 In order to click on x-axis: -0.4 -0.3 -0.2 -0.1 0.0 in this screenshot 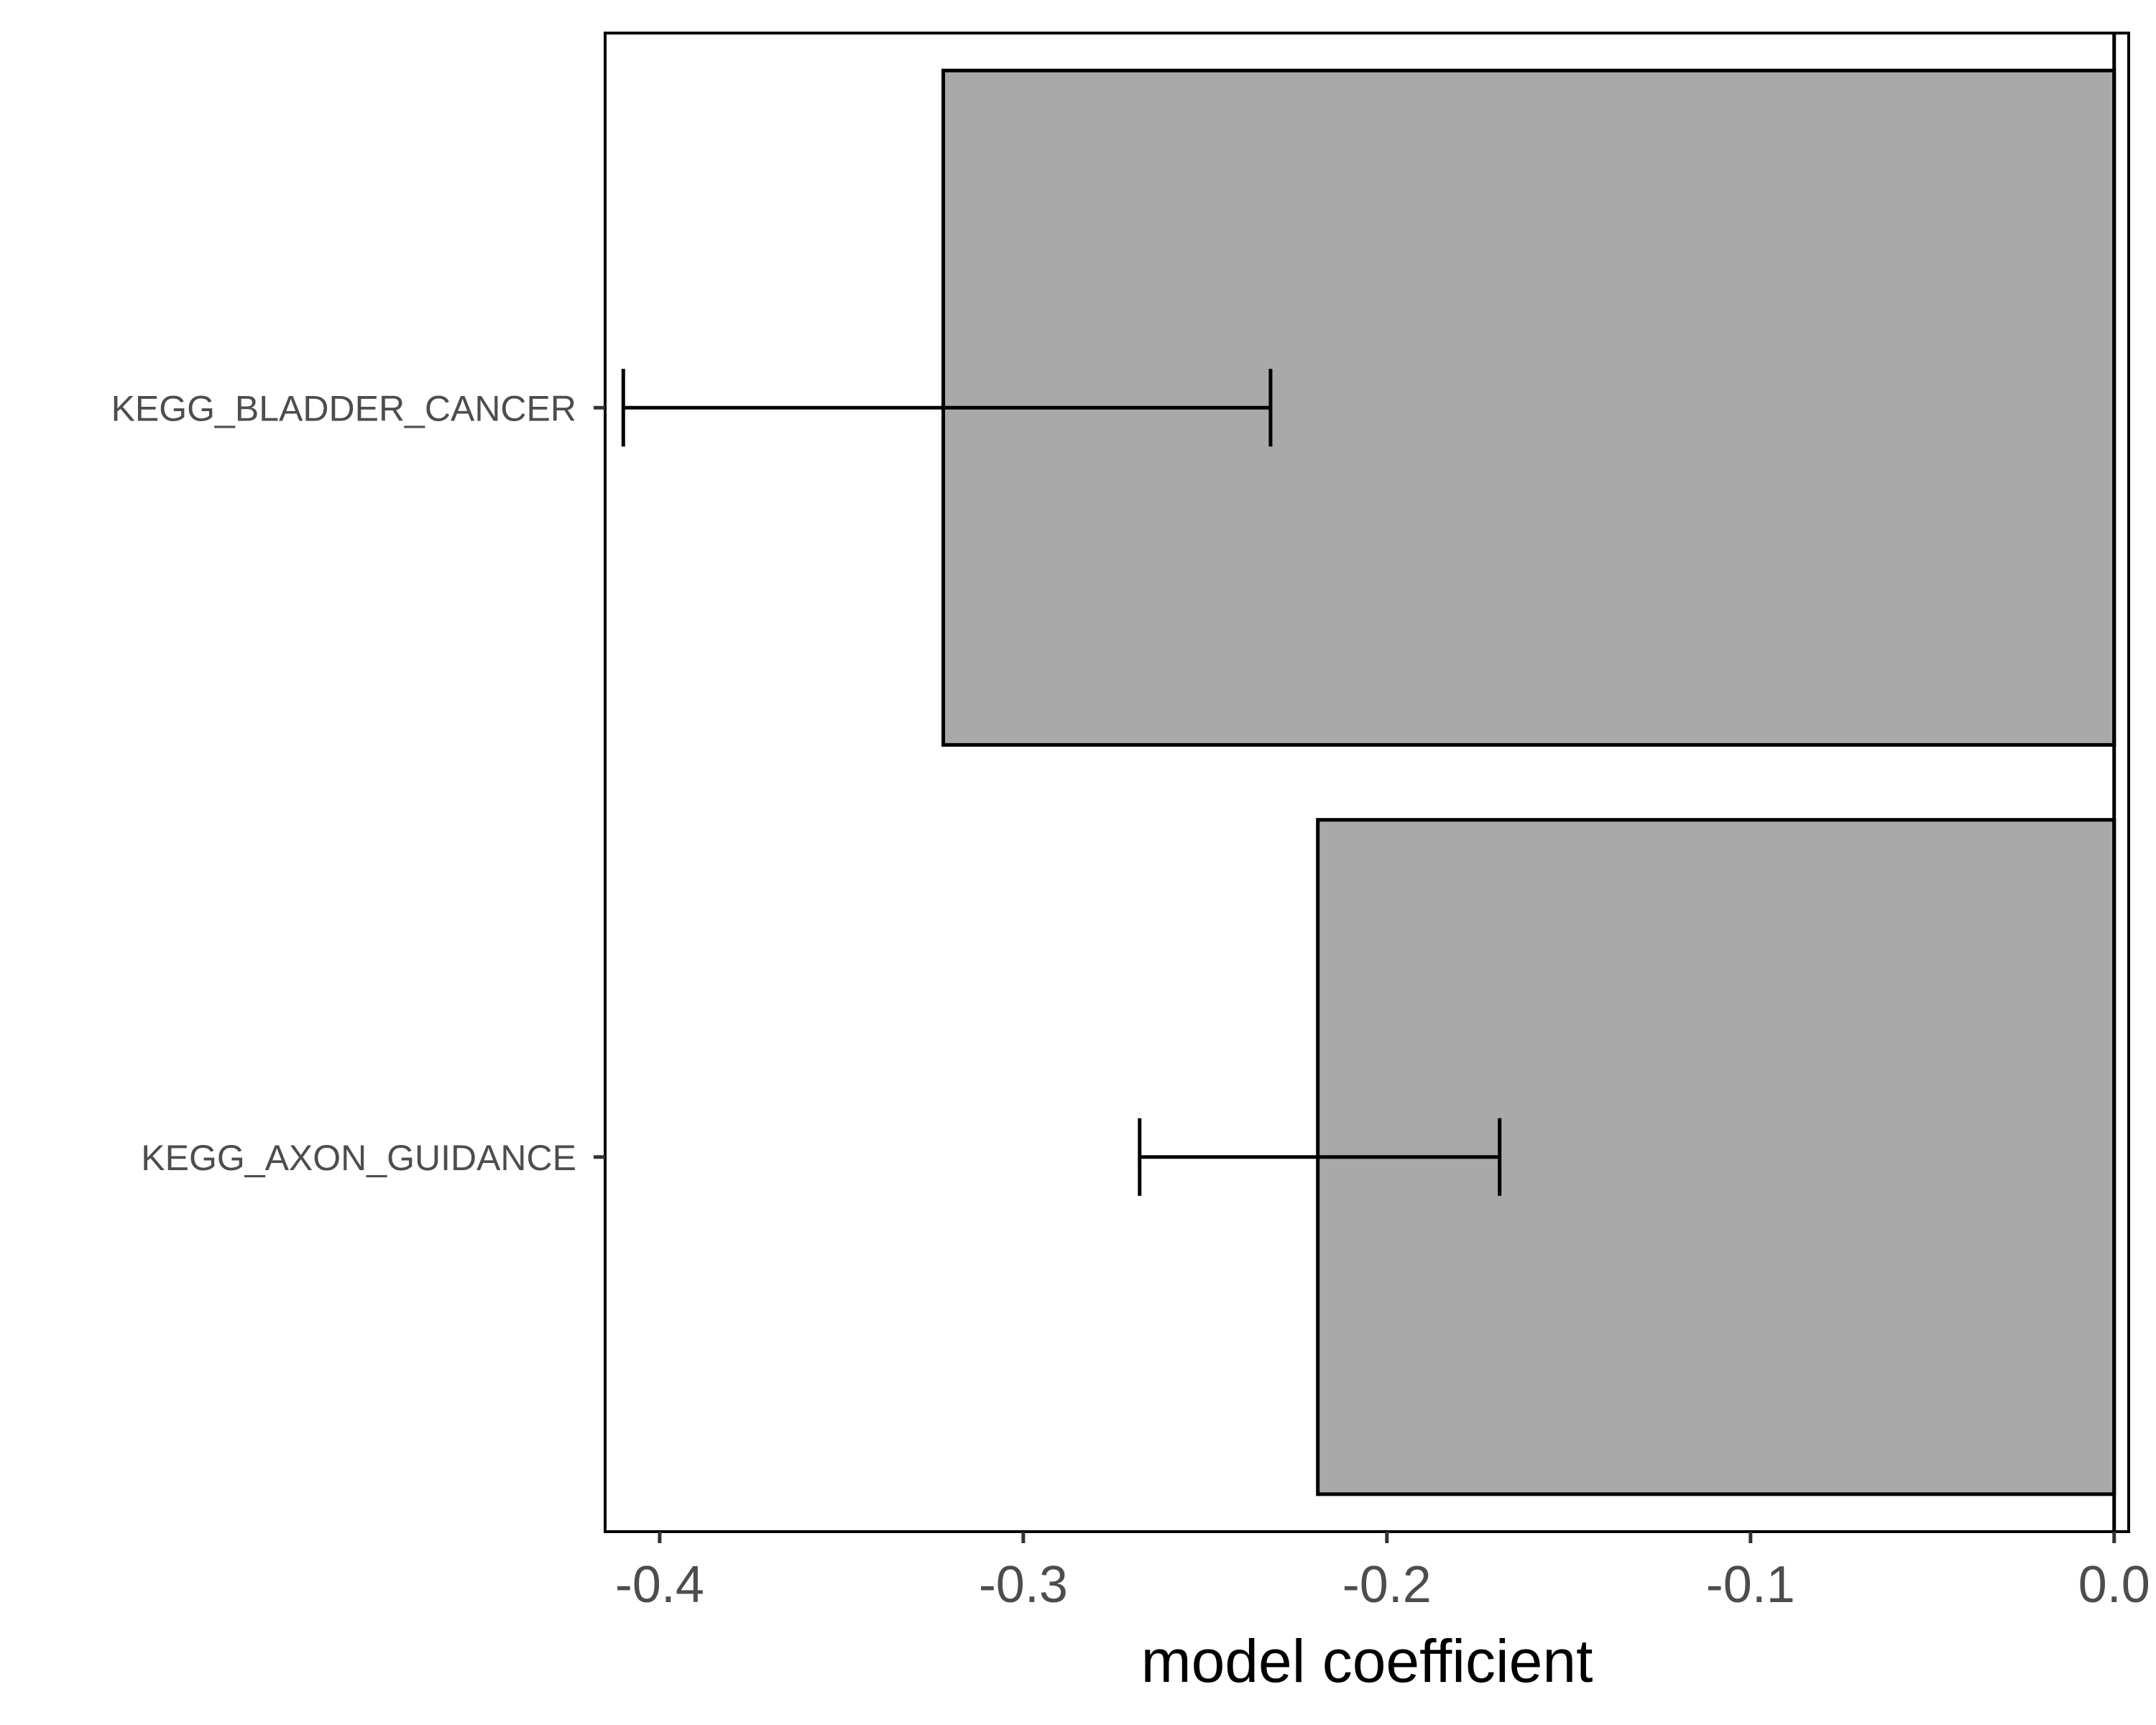, I will do `click(1382, 1573)`.